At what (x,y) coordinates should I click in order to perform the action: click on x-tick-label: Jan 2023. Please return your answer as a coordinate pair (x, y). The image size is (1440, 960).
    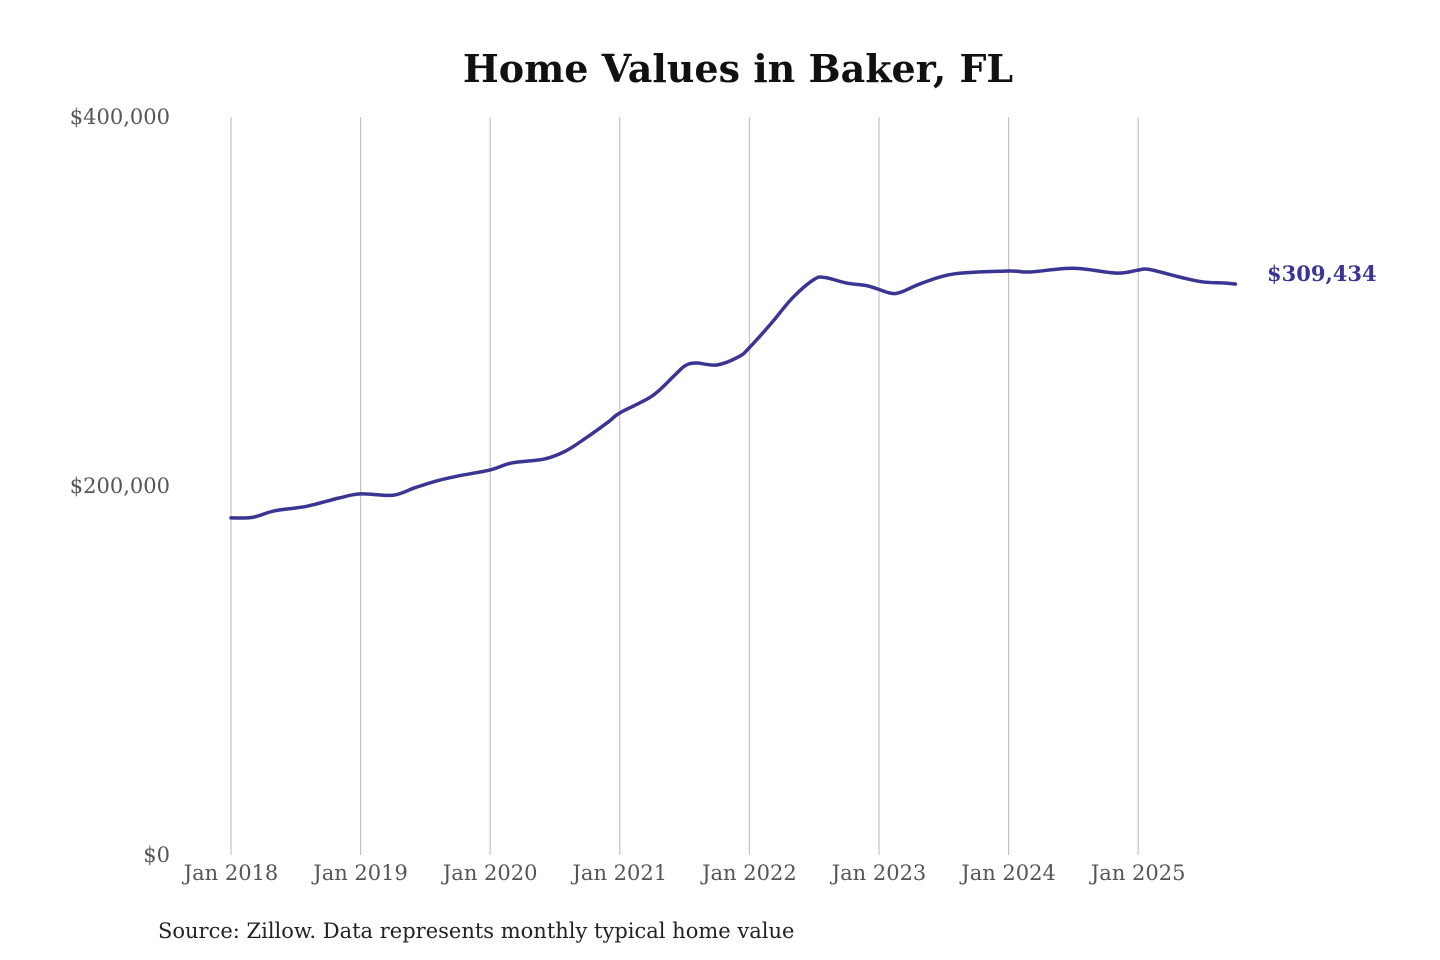
    Looking at the image, I should click on (878, 873).